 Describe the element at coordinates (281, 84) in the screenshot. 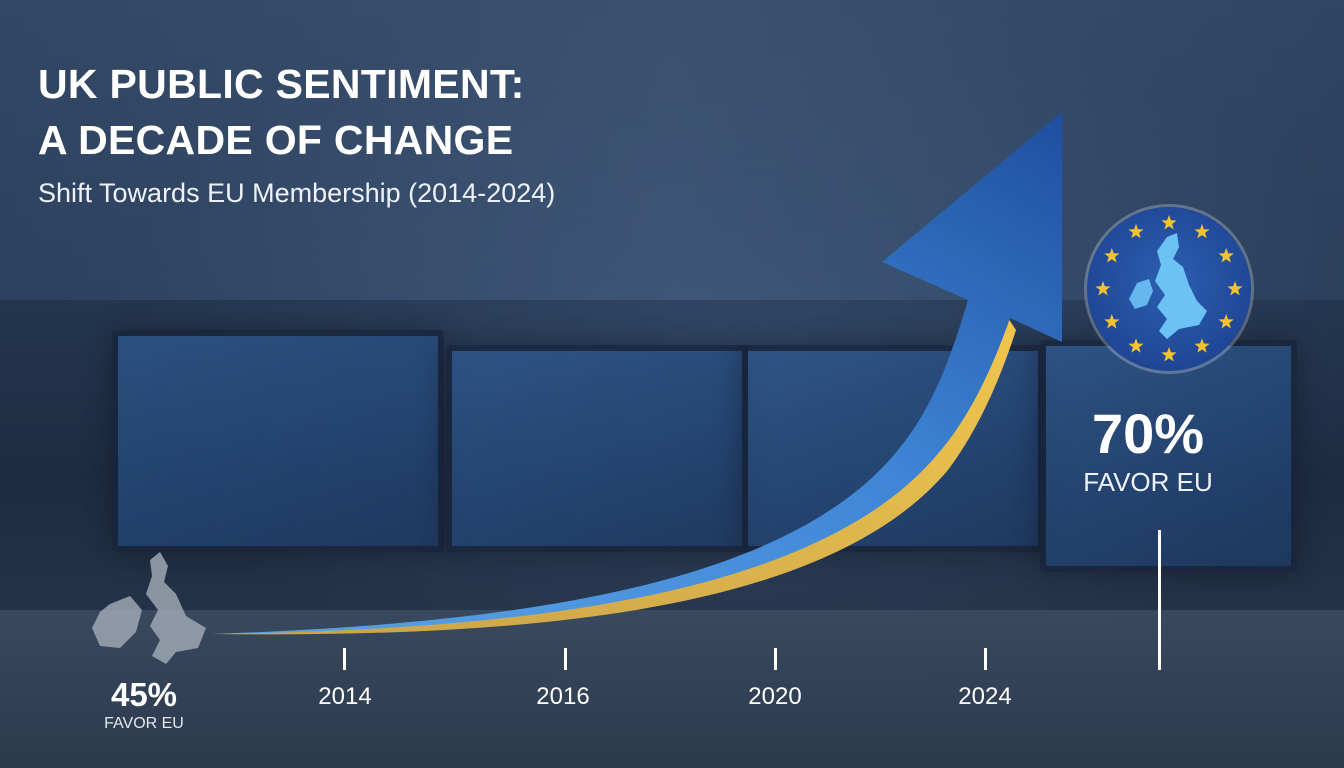

I see `title-line-1: UK PUBLIC SENTIMENT:` at that location.